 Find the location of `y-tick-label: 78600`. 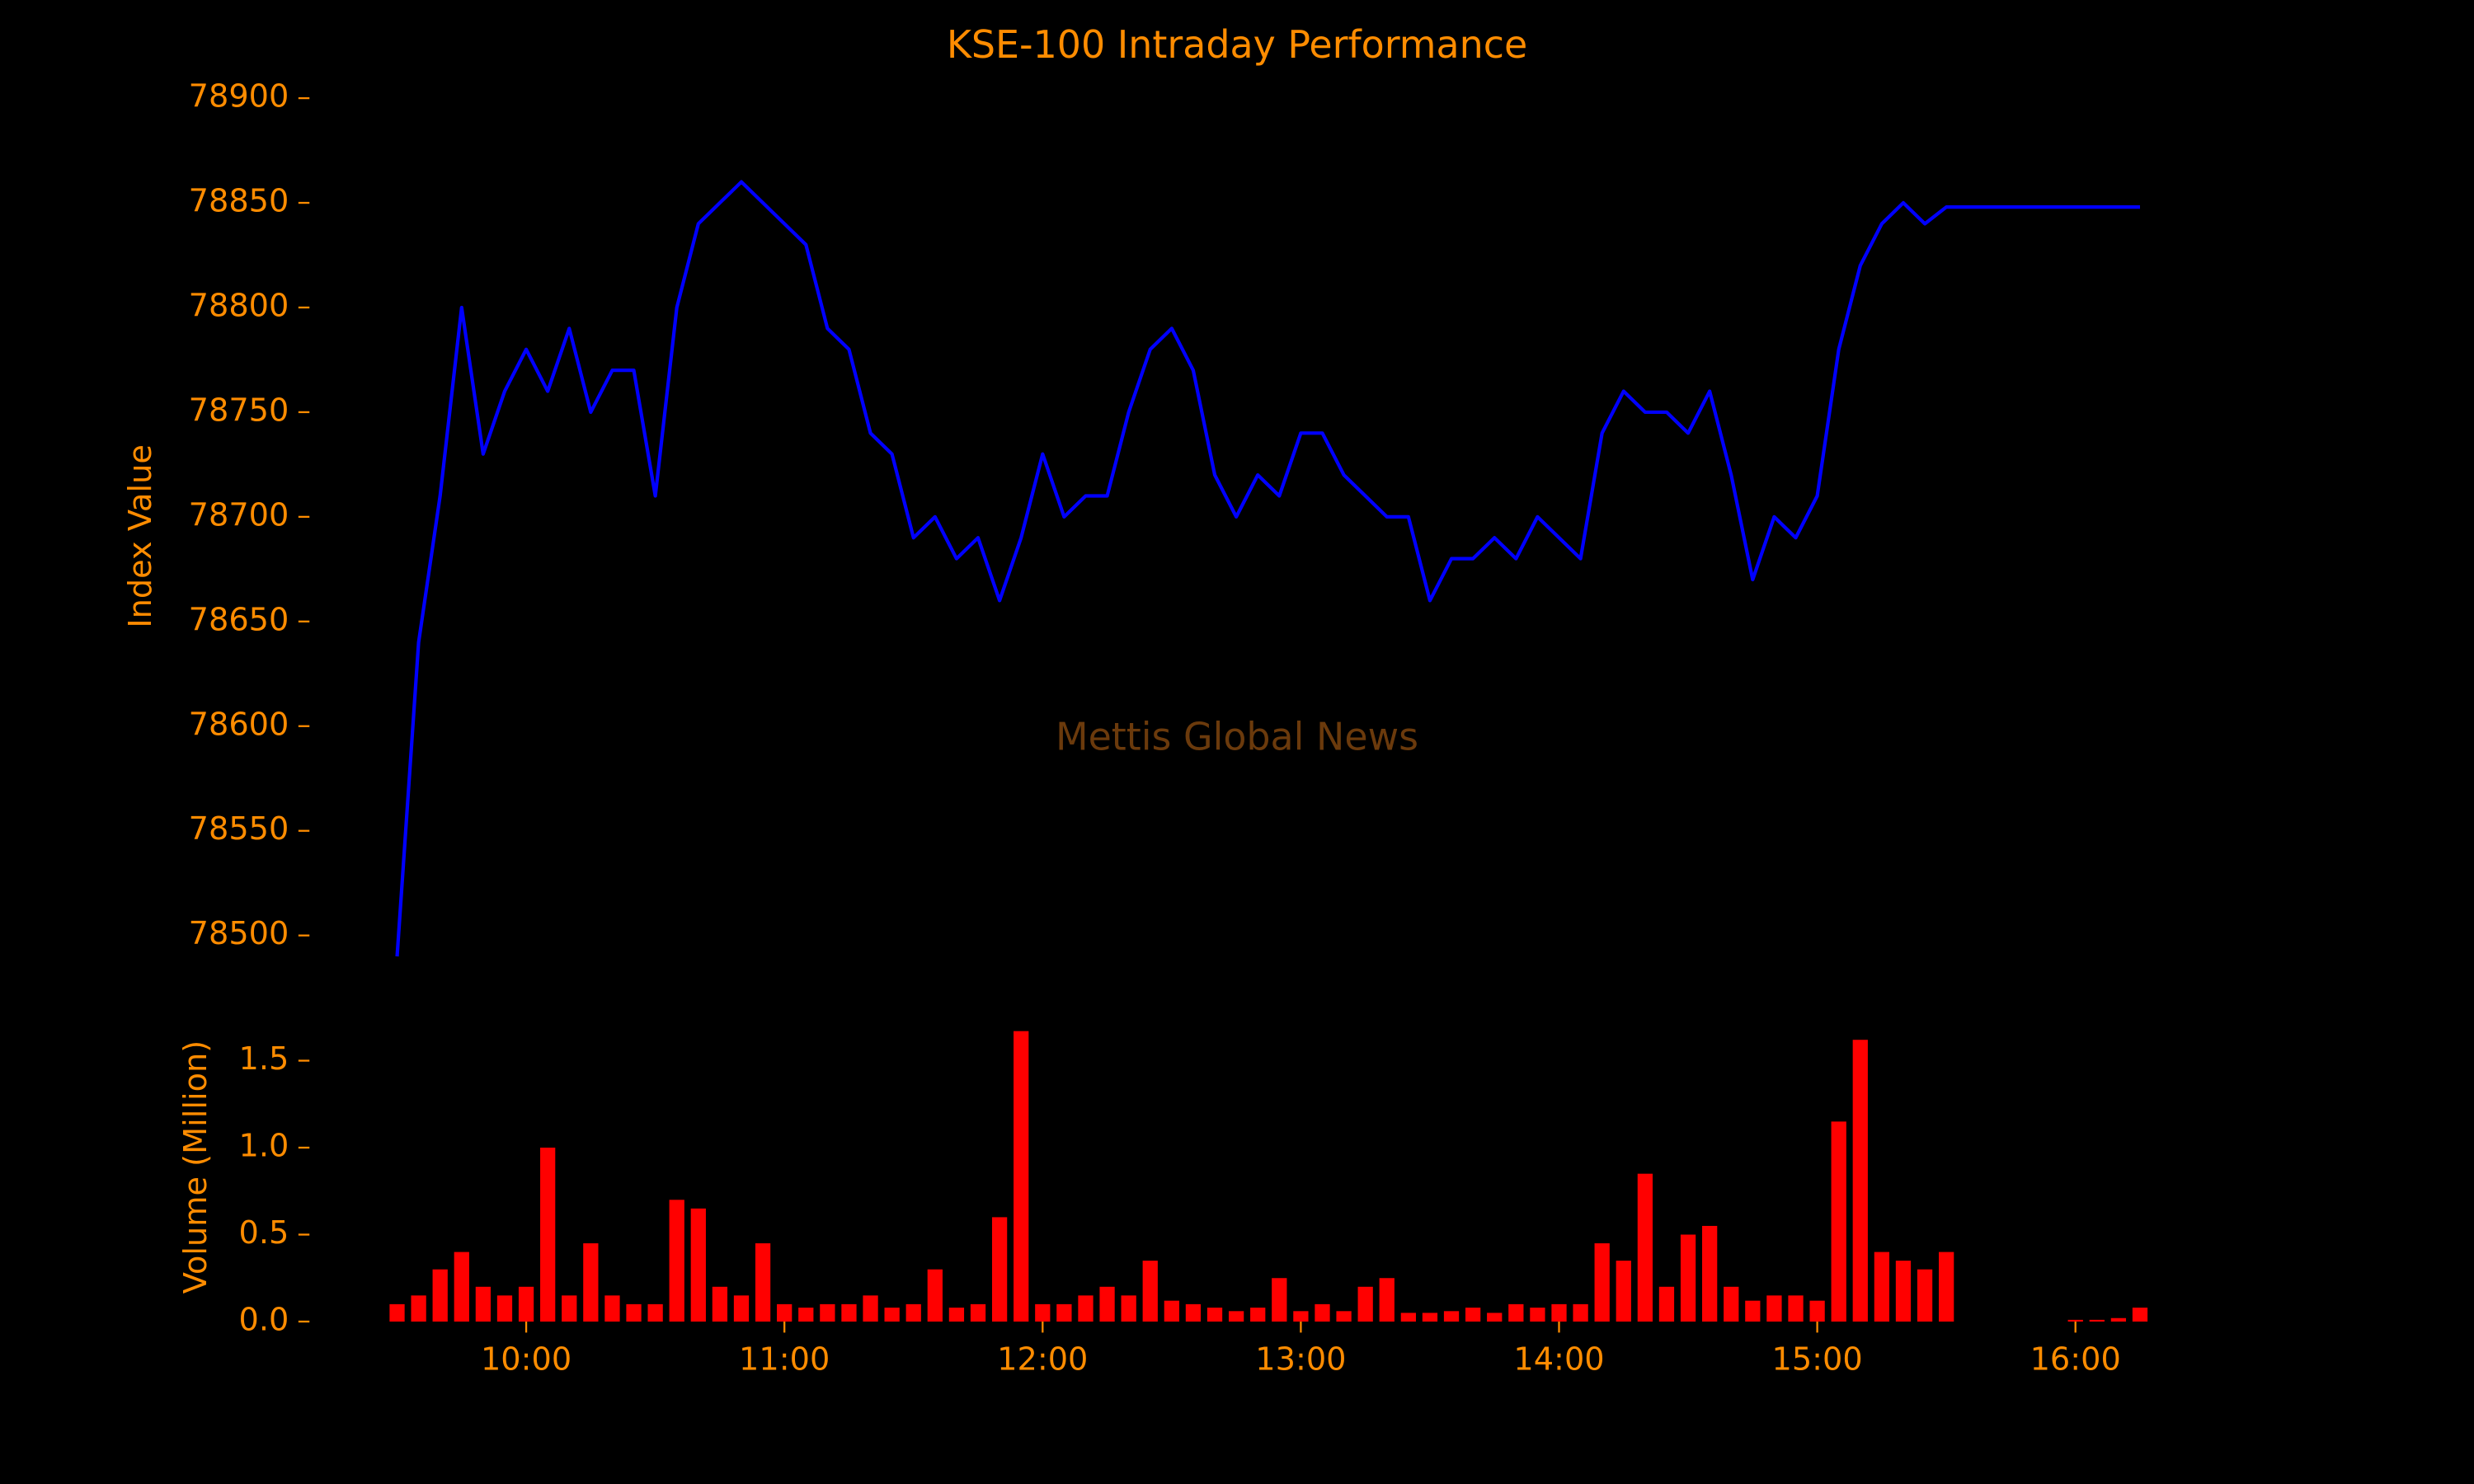

y-tick-label: 78600 is located at coordinates (239, 724).